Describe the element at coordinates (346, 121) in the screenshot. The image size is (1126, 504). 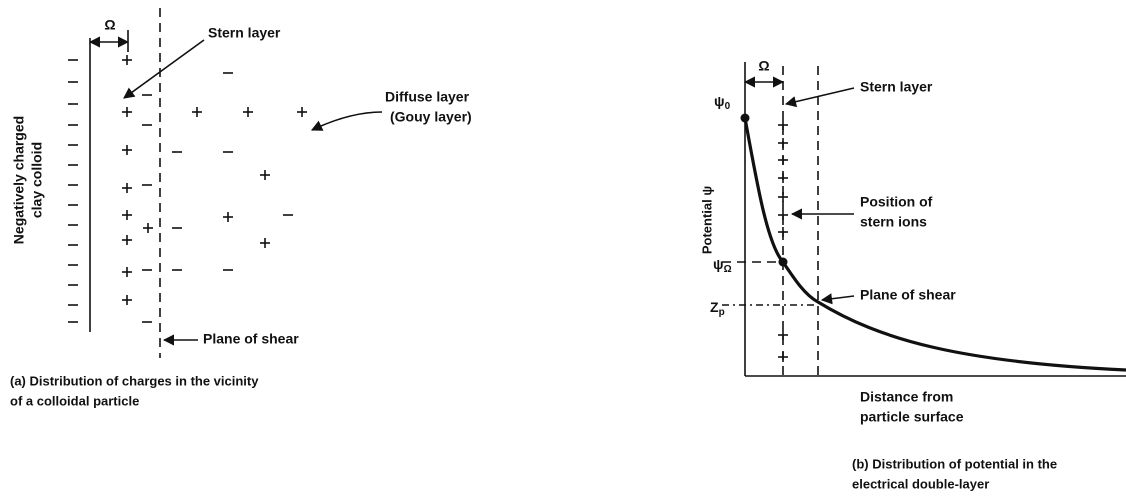
I see `diffuse-arrow` at that location.